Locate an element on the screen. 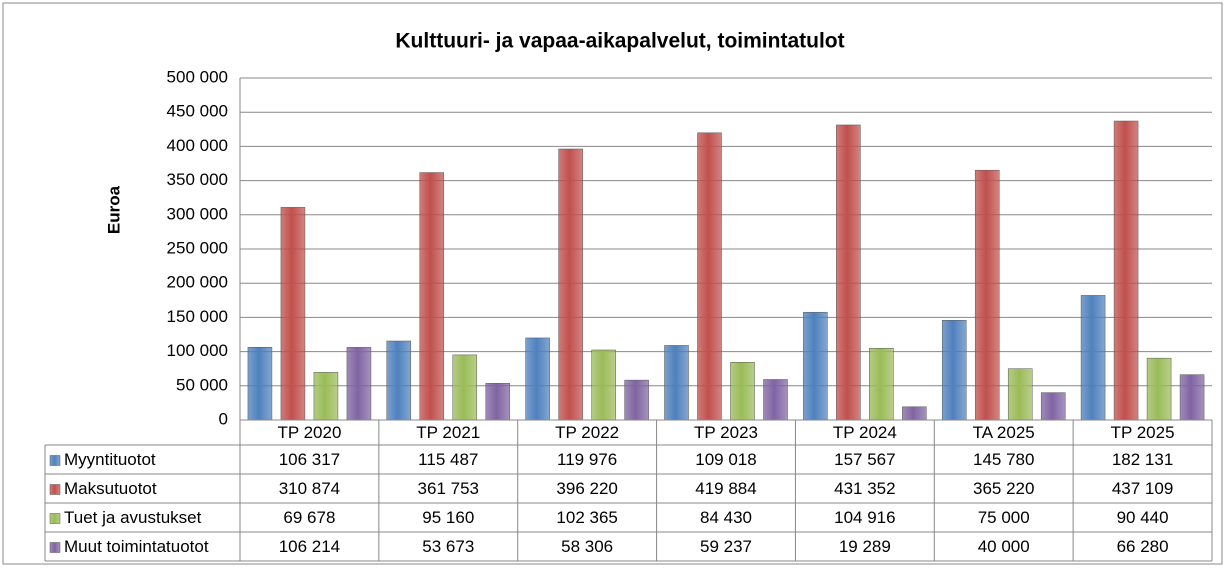  y-tick-label: 100 000 is located at coordinates (197, 350).